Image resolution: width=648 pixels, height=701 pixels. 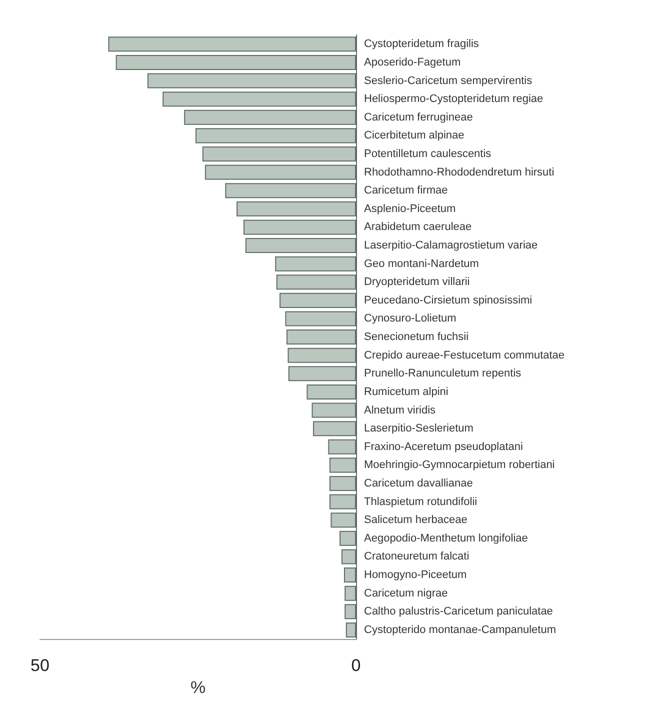 What do you see at coordinates (459, 465) in the screenshot?
I see `y-tick-label: Moehringio-Gymnocarpietum robertiani` at bounding box center [459, 465].